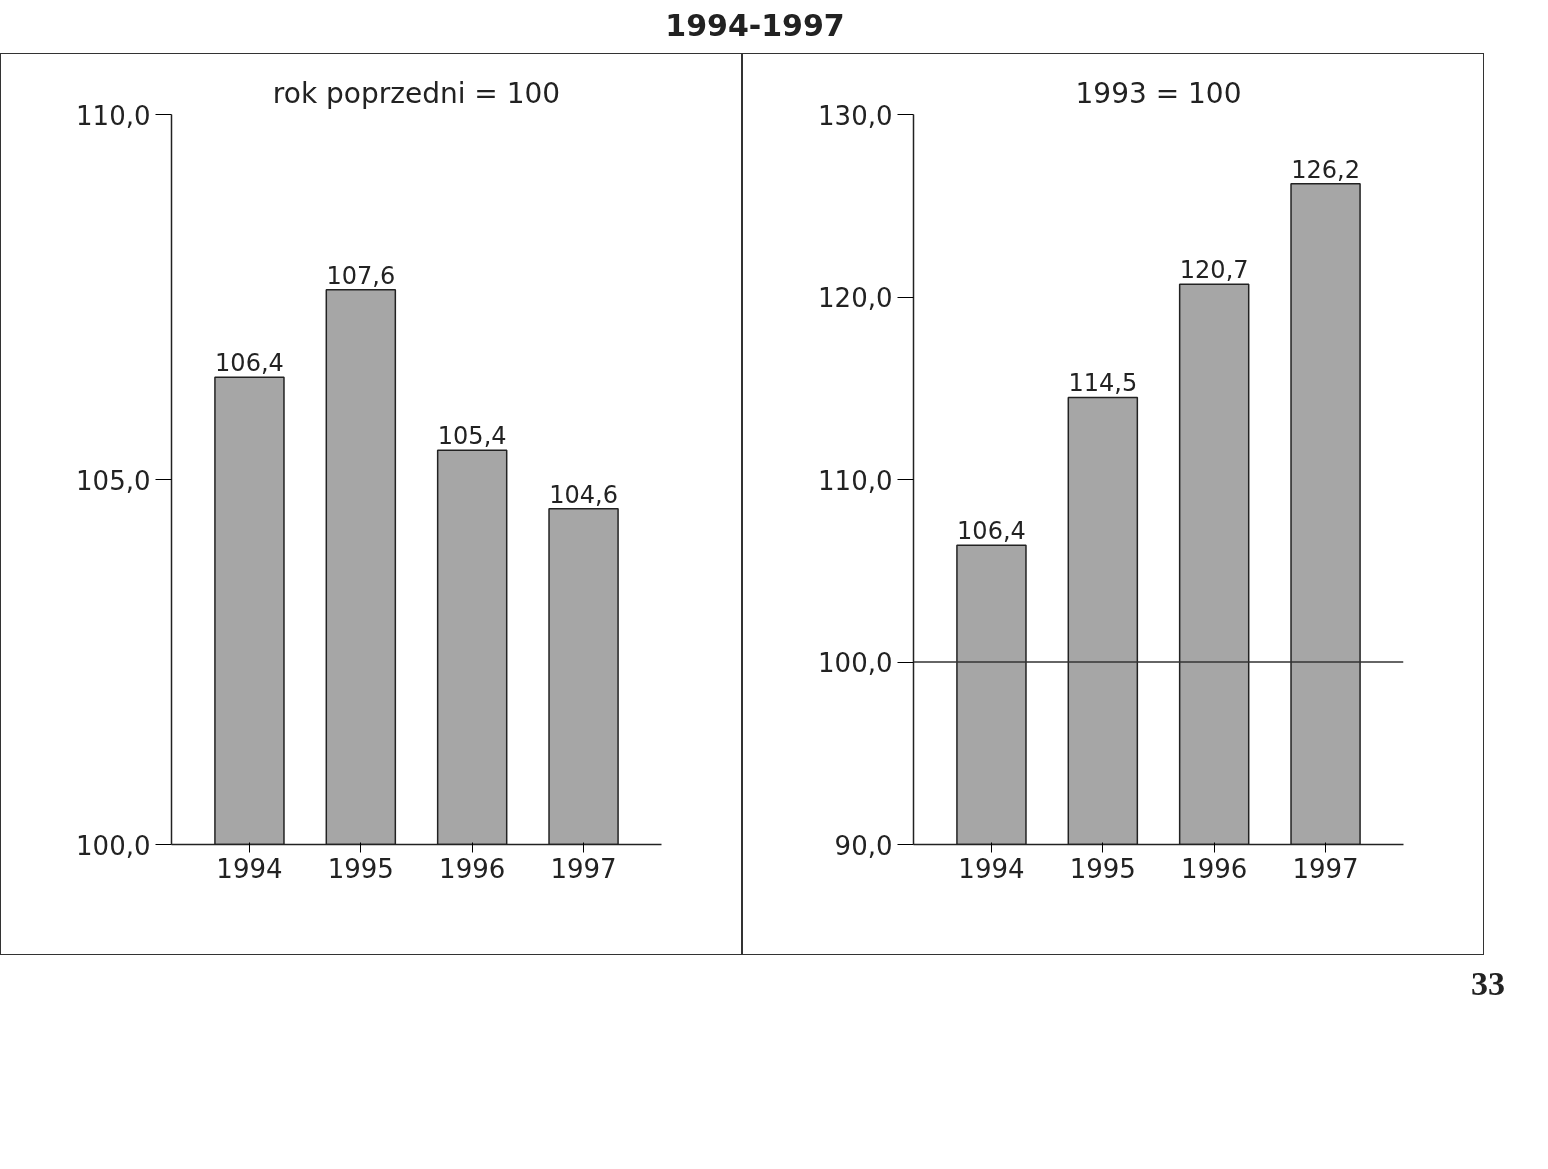  What do you see at coordinates (361, 275) in the screenshot?
I see `data-label: 107,6` at bounding box center [361, 275].